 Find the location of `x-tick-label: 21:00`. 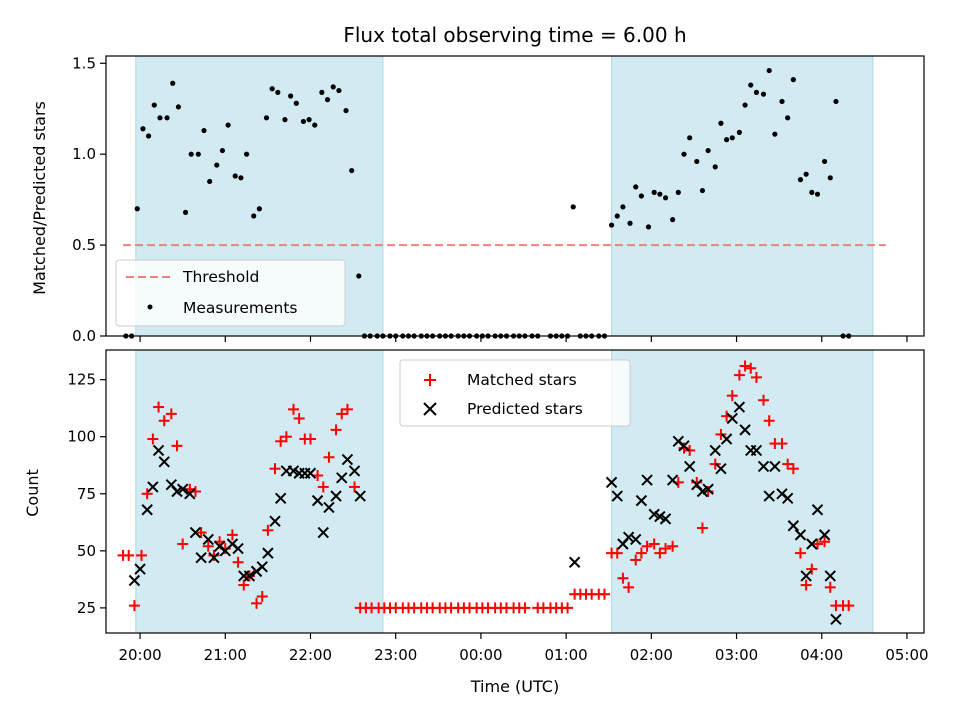

x-tick-label: 21:00 is located at coordinates (225, 655).